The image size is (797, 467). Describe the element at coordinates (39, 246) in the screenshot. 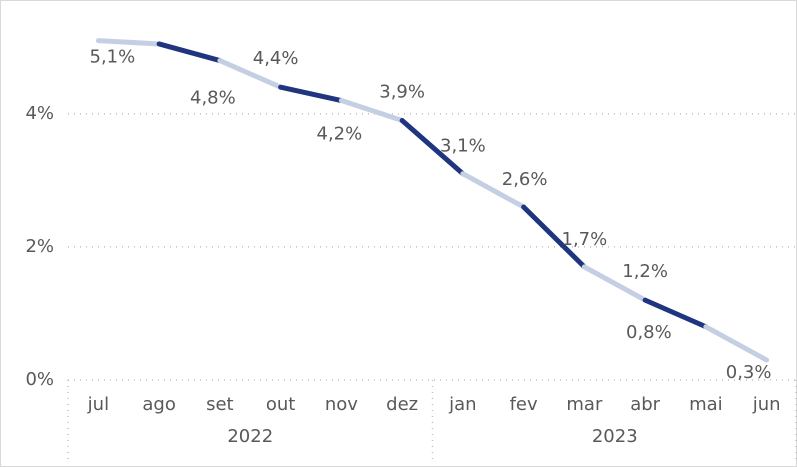

I see `y-tick-label: 2%` at that location.